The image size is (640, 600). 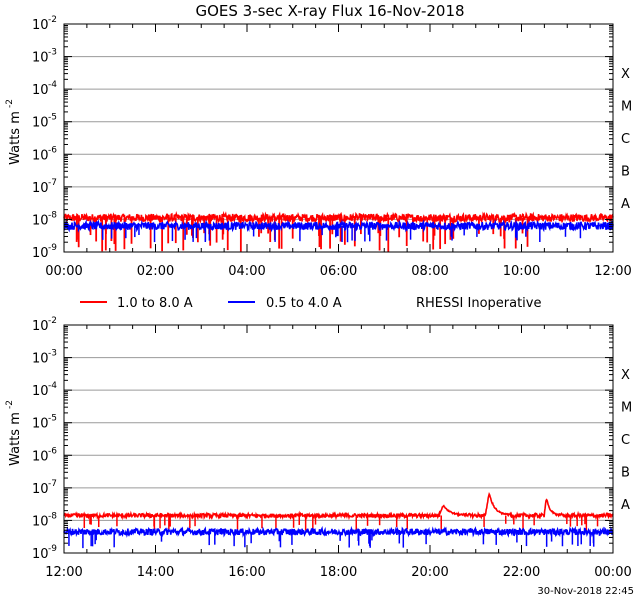 What do you see at coordinates (429, 271) in the screenshot?
I see `x-tick-label: 08:00` at bounding box center [429, 271].